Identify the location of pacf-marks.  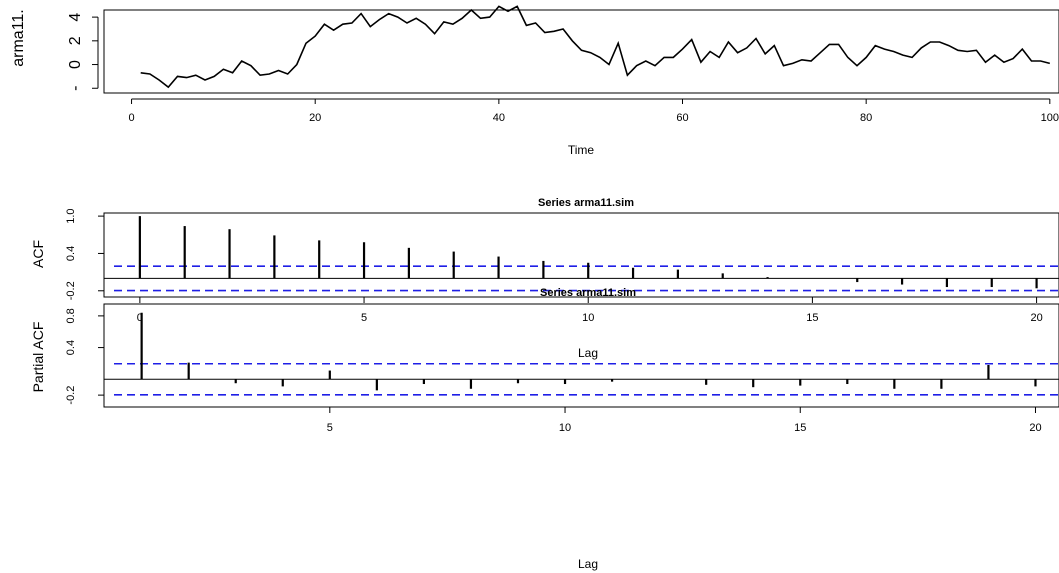
(581, 354).